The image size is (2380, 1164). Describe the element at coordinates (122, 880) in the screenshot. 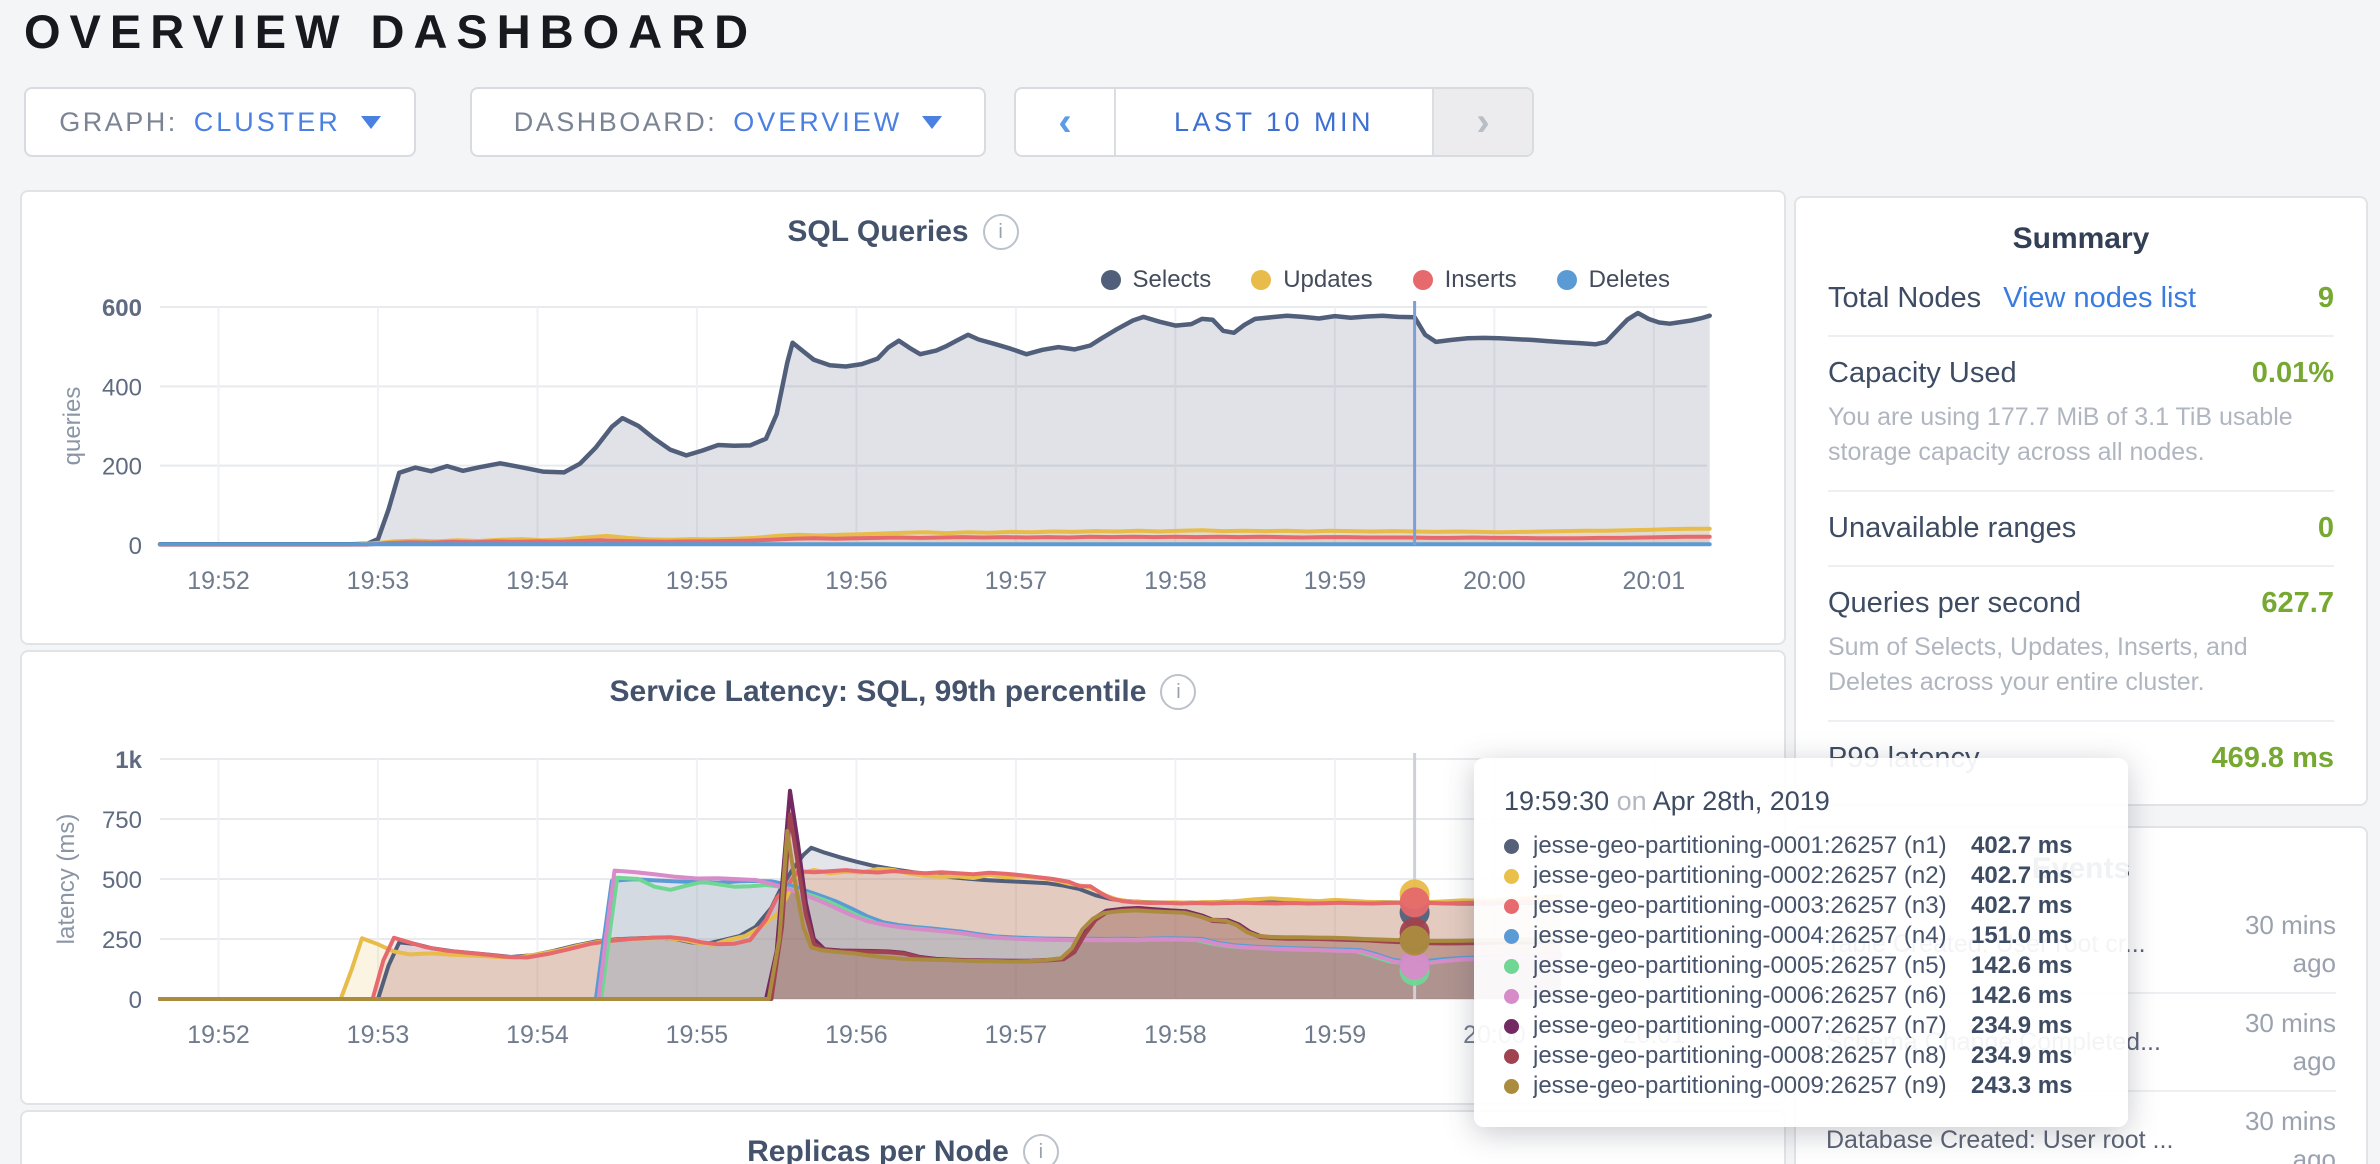

I see `svg-text: 500` at that location.